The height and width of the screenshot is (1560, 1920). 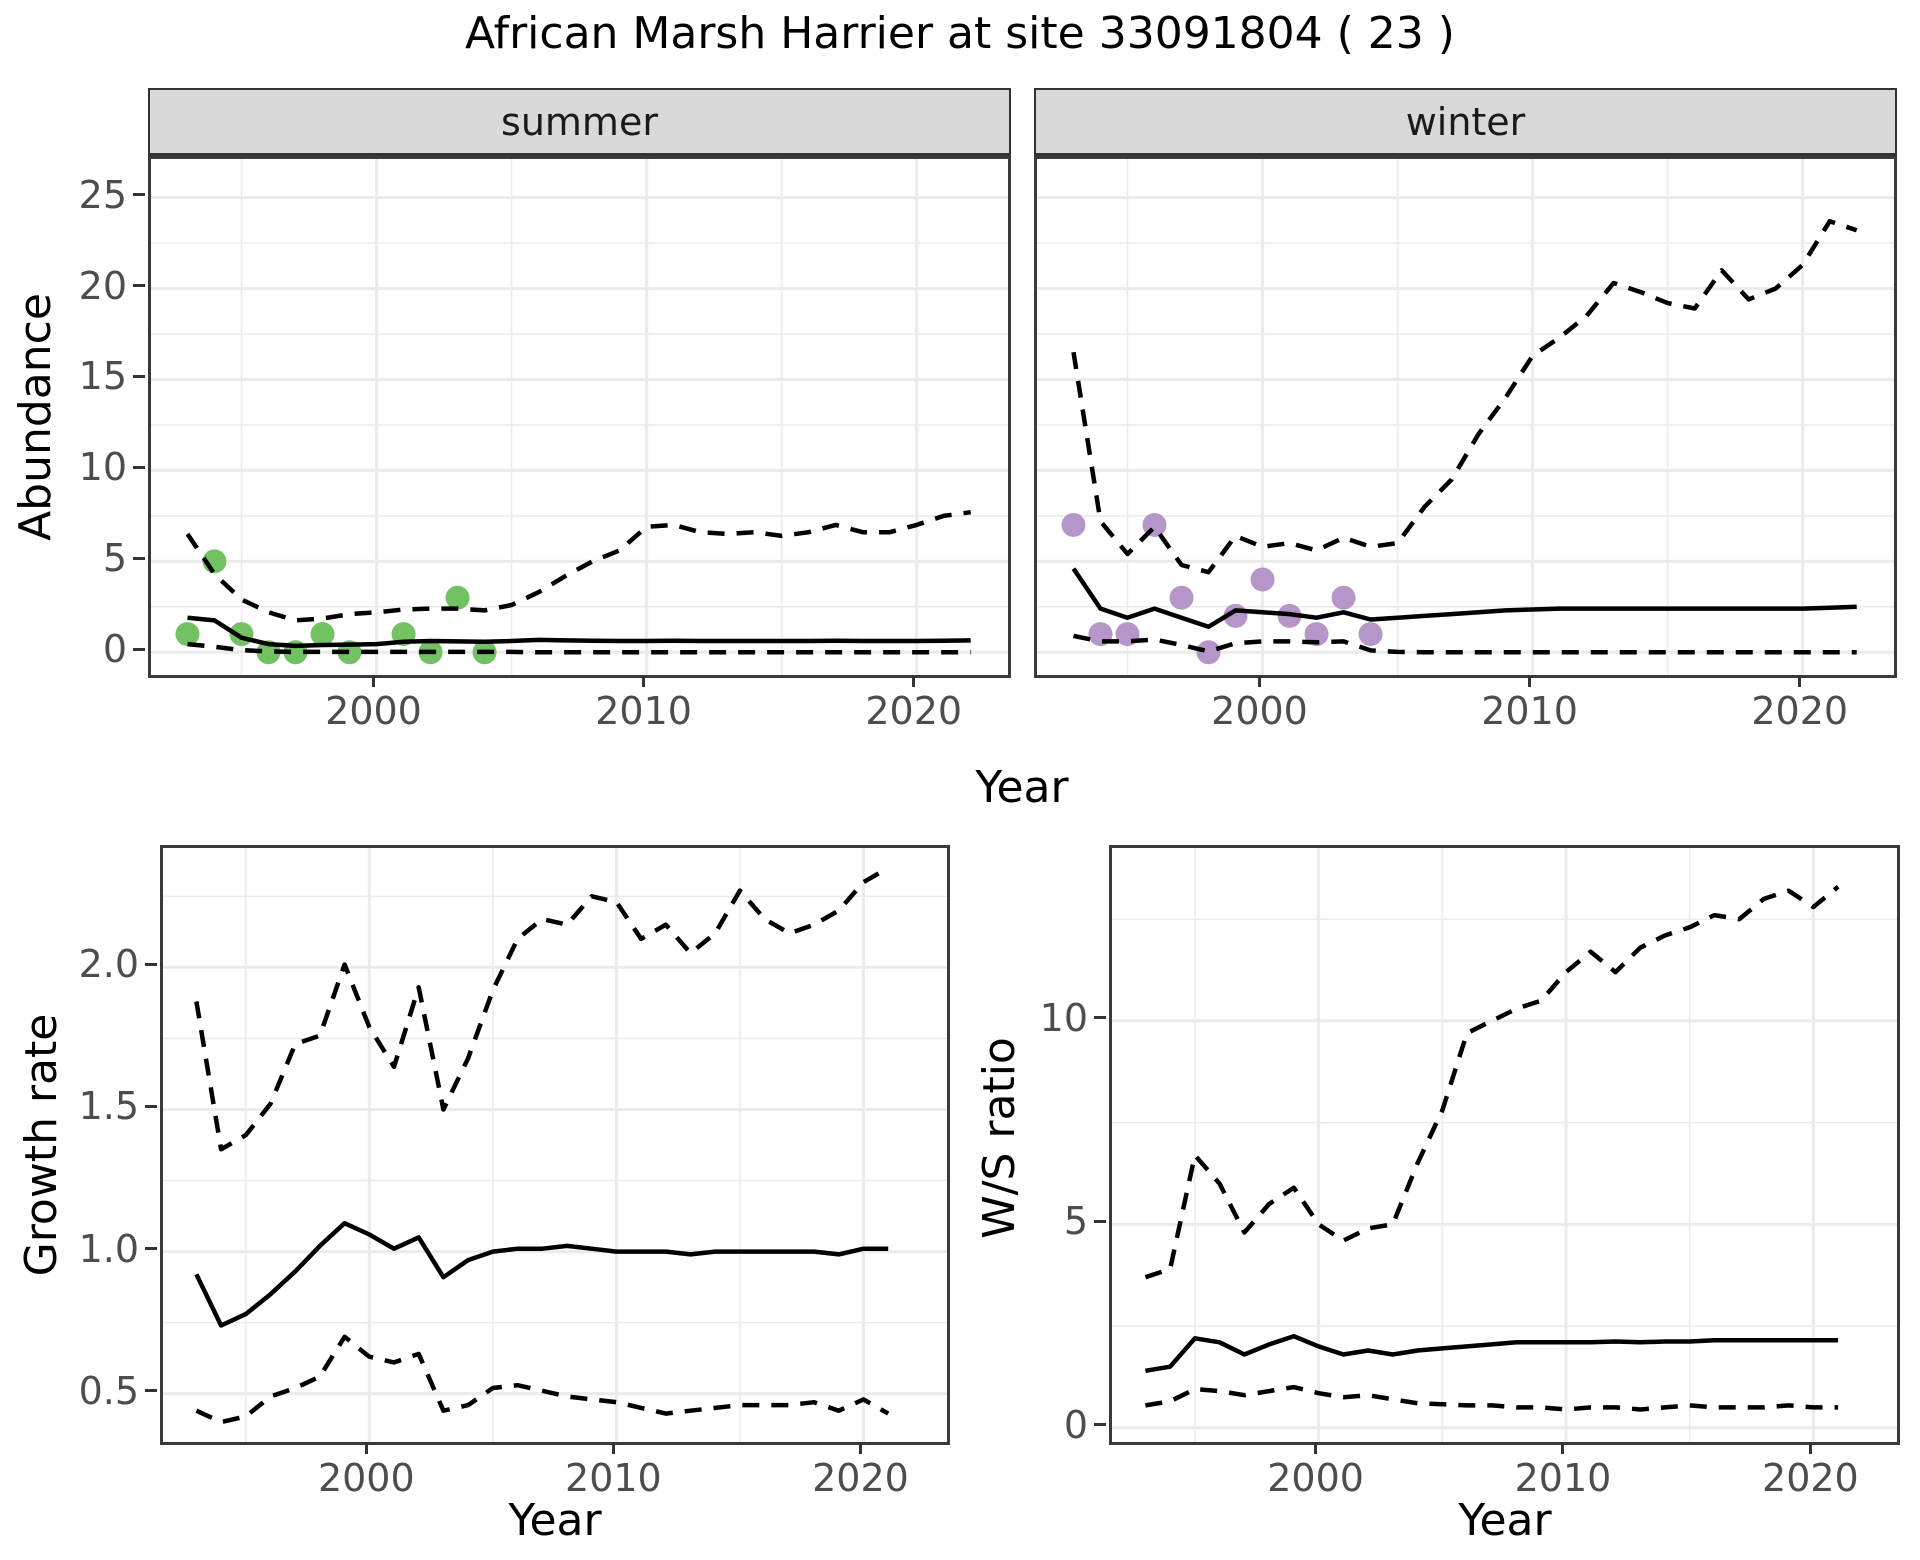 I want to click on facet-strip-summer-label: summer, so click(x=579, y=121).